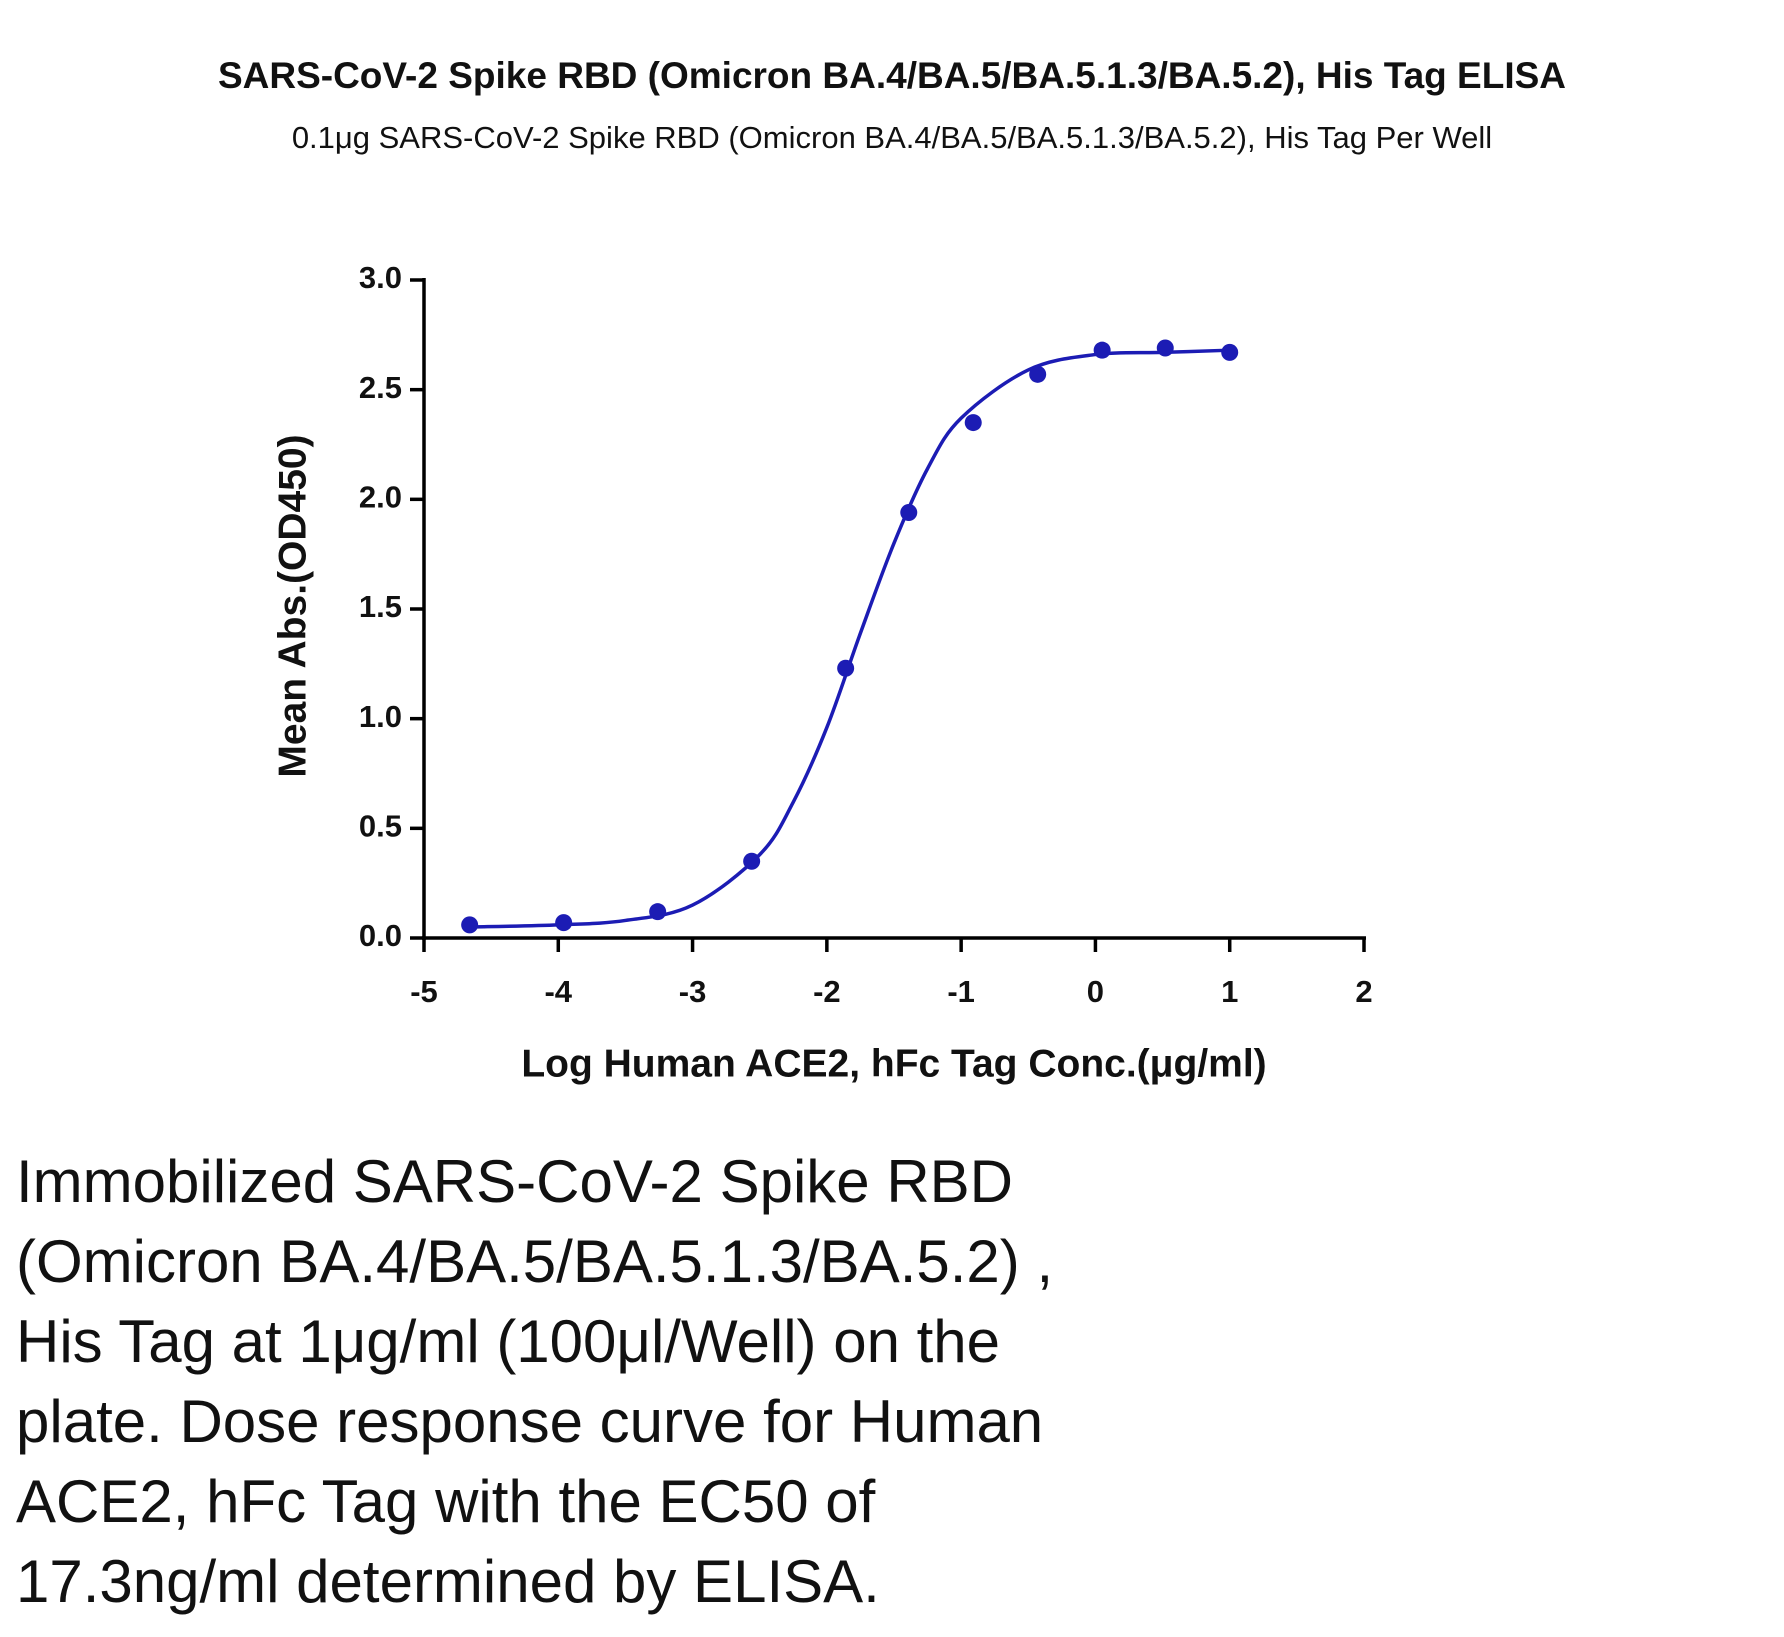 Image resolution: width=1784 pixels, height=1637 pixels. What do you see at coordinates (961, 991) in the screenshot?
I see `x-tick-label: -1` at bounding box center [961, 991].